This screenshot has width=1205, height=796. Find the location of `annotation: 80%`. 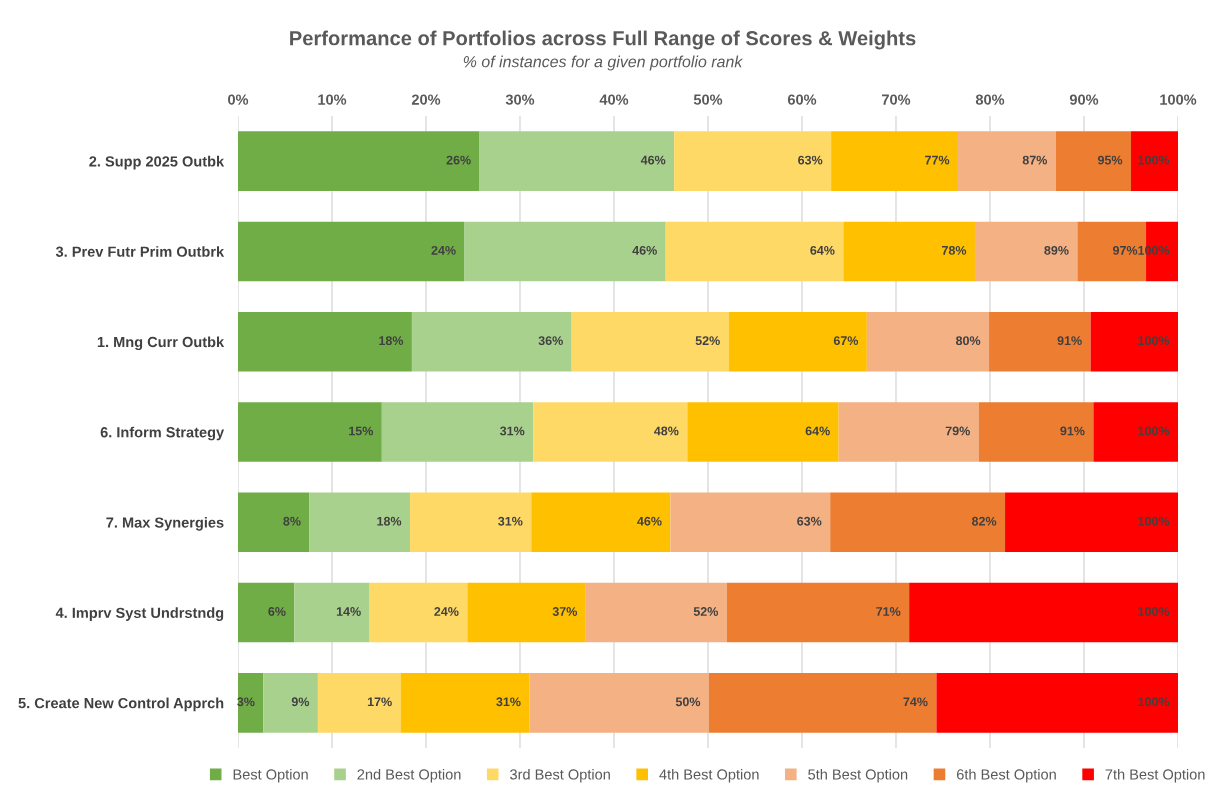

annotation: 80% is located at coordinates (968, 341).